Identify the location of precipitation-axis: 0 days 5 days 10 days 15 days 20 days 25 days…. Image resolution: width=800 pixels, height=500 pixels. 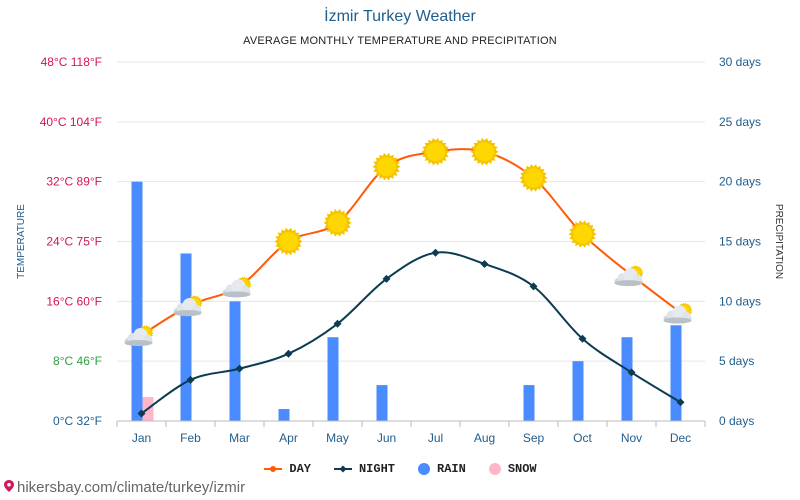
(740, 241).